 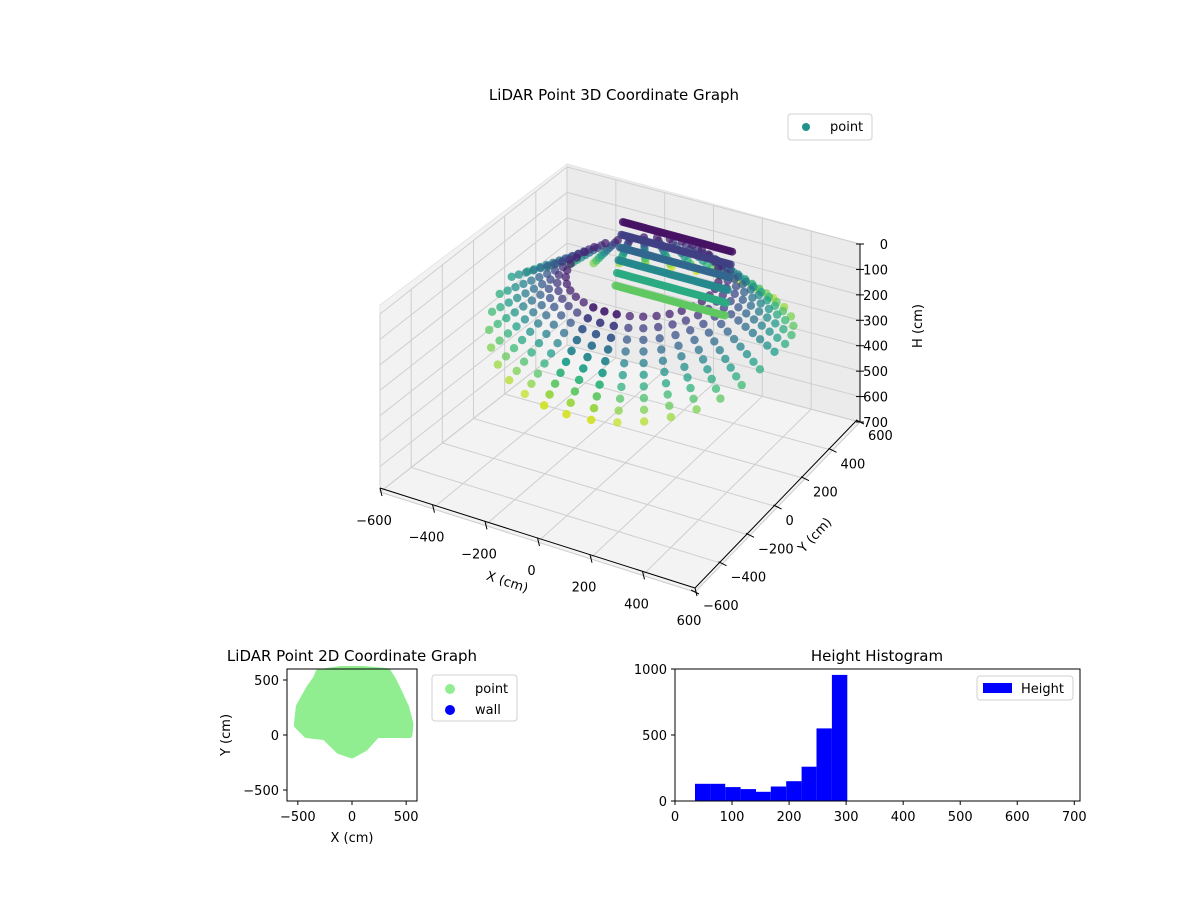 What do you see at coordinates (636, 604) in the screenshot?
I see `x-tick-label-3d: 400` at bounding box center [636, 604].